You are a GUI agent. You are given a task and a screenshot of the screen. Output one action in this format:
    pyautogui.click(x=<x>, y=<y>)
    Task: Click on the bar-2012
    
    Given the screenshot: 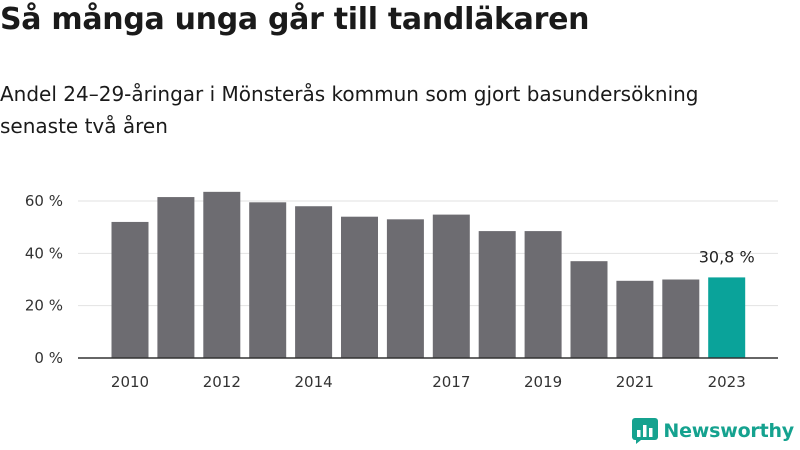 What is the action you would take?
    pyautogui.click(x=222, y=274)
    